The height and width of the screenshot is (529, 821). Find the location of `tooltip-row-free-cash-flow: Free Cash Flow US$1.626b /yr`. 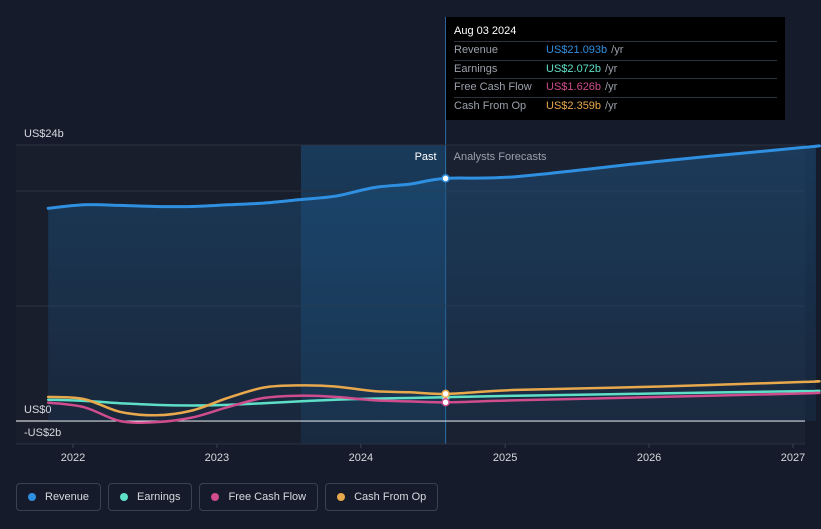

tooltip-row-free-cash-flow: Free Cash Flow US$1.626b /yr is located at coordinates (615, 87).